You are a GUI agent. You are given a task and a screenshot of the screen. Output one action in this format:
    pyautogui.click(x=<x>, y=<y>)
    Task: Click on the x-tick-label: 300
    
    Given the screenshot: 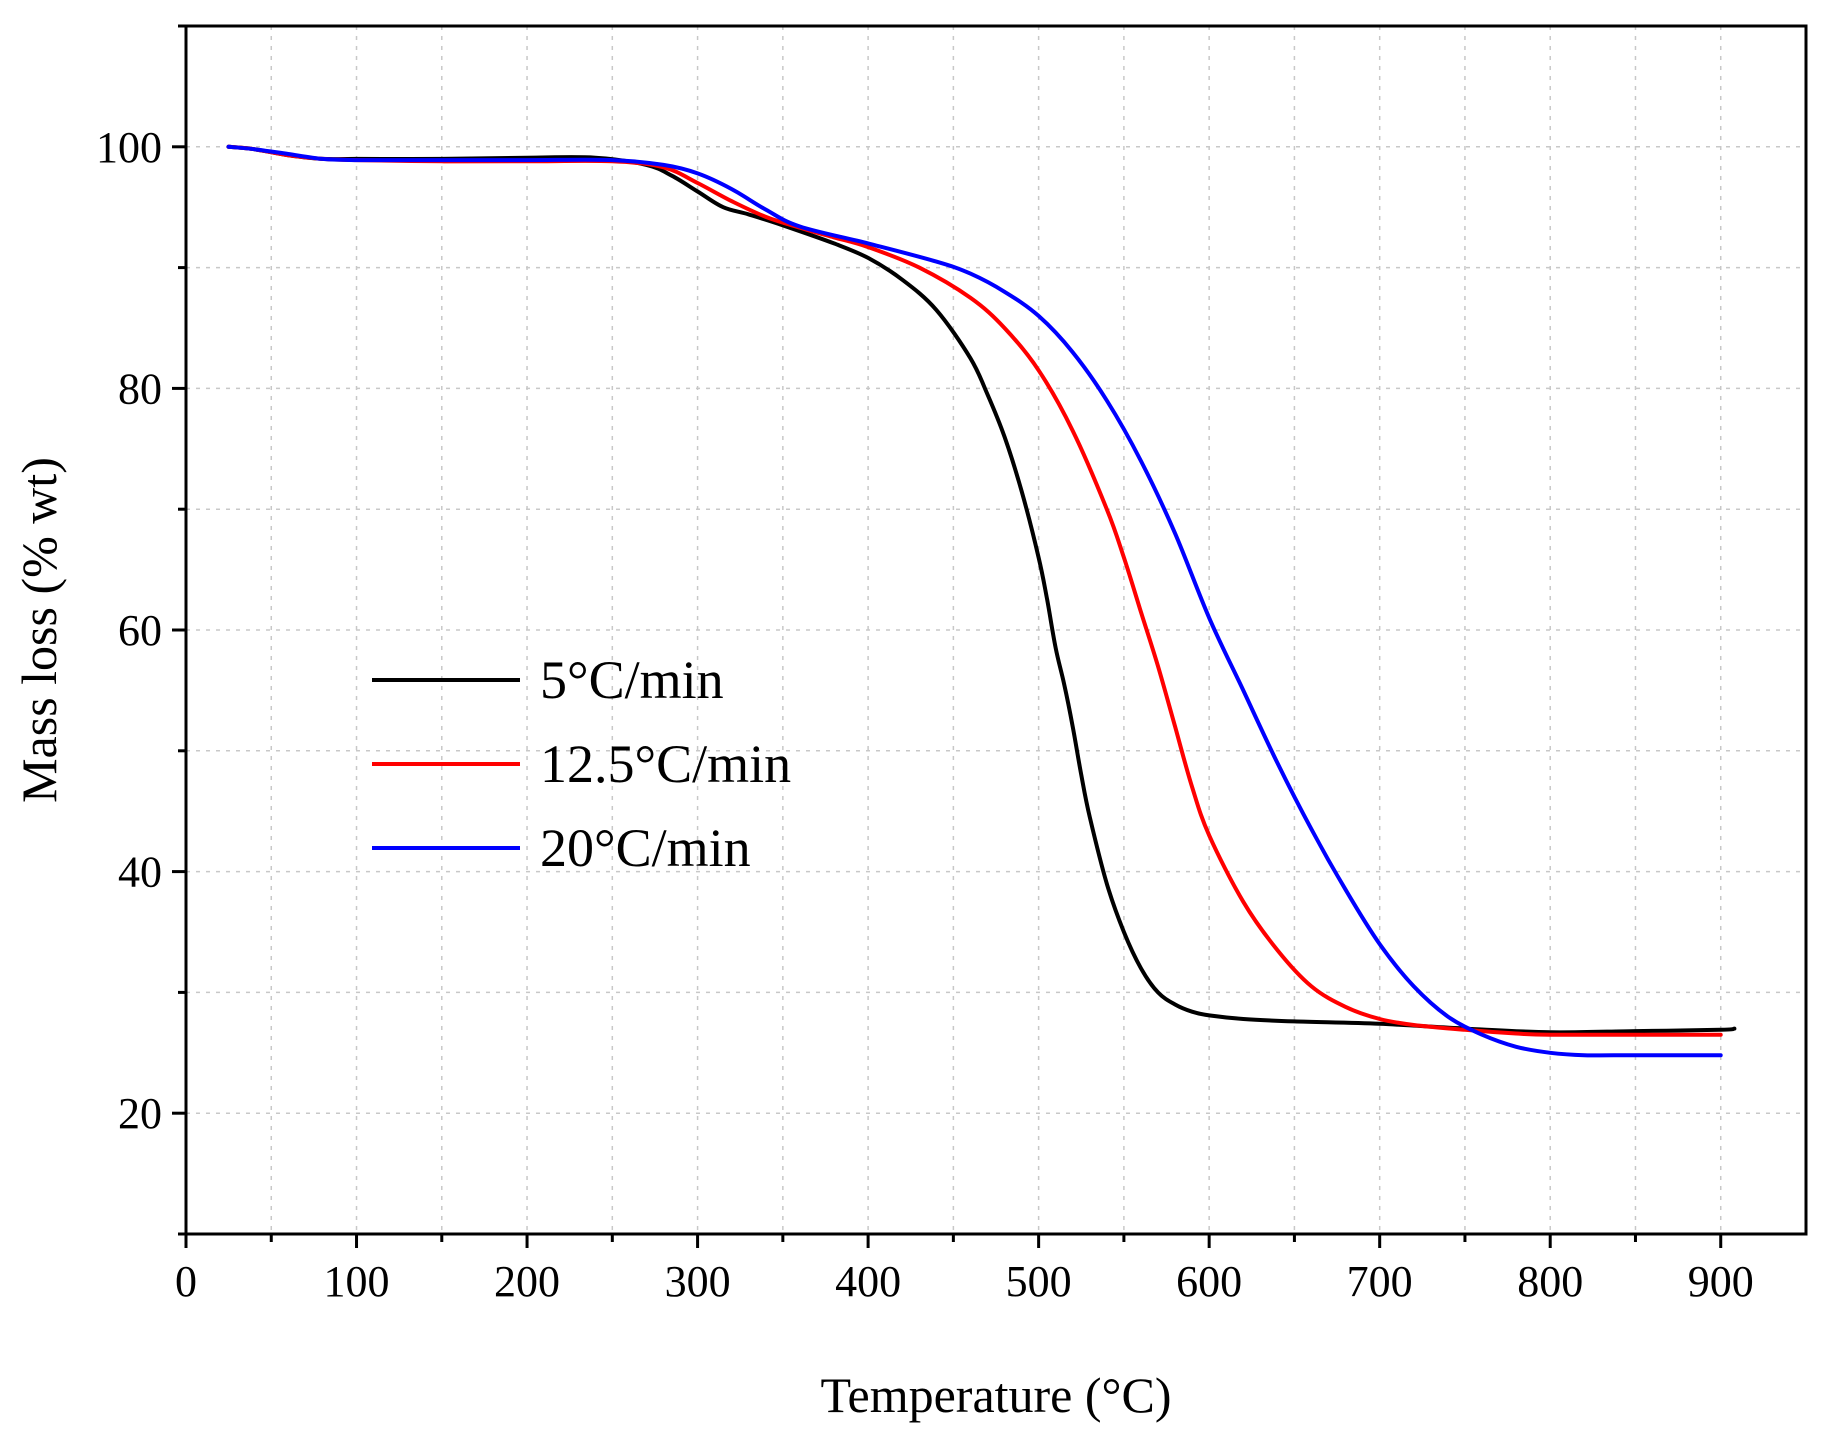 What is the action you would take?
    pyautogui.click(x=698, y=1281)
    